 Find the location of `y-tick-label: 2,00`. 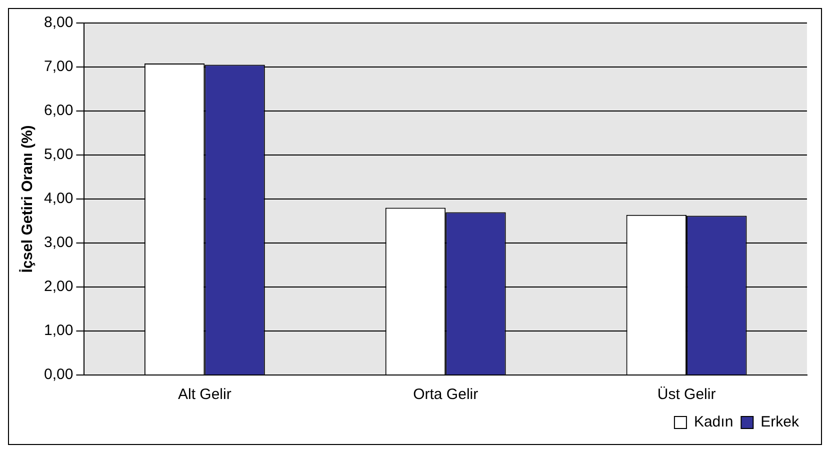

y-tick-label: 2,00 is located at coordinates (59, 287).